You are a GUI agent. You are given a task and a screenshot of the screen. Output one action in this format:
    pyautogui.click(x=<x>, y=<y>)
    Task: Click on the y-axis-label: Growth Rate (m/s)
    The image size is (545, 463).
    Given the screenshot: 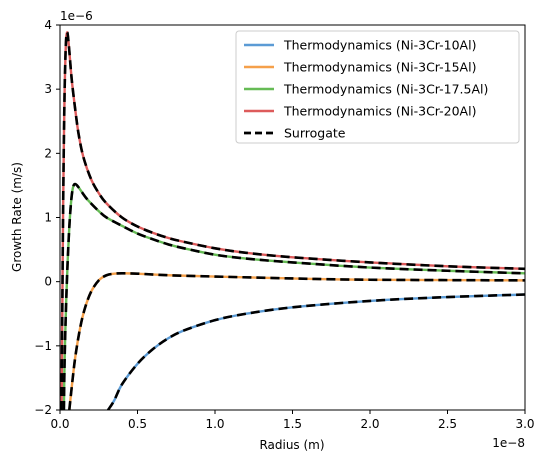 What is the action you would take?
    pyautogui.click(x=17, y=217)
    